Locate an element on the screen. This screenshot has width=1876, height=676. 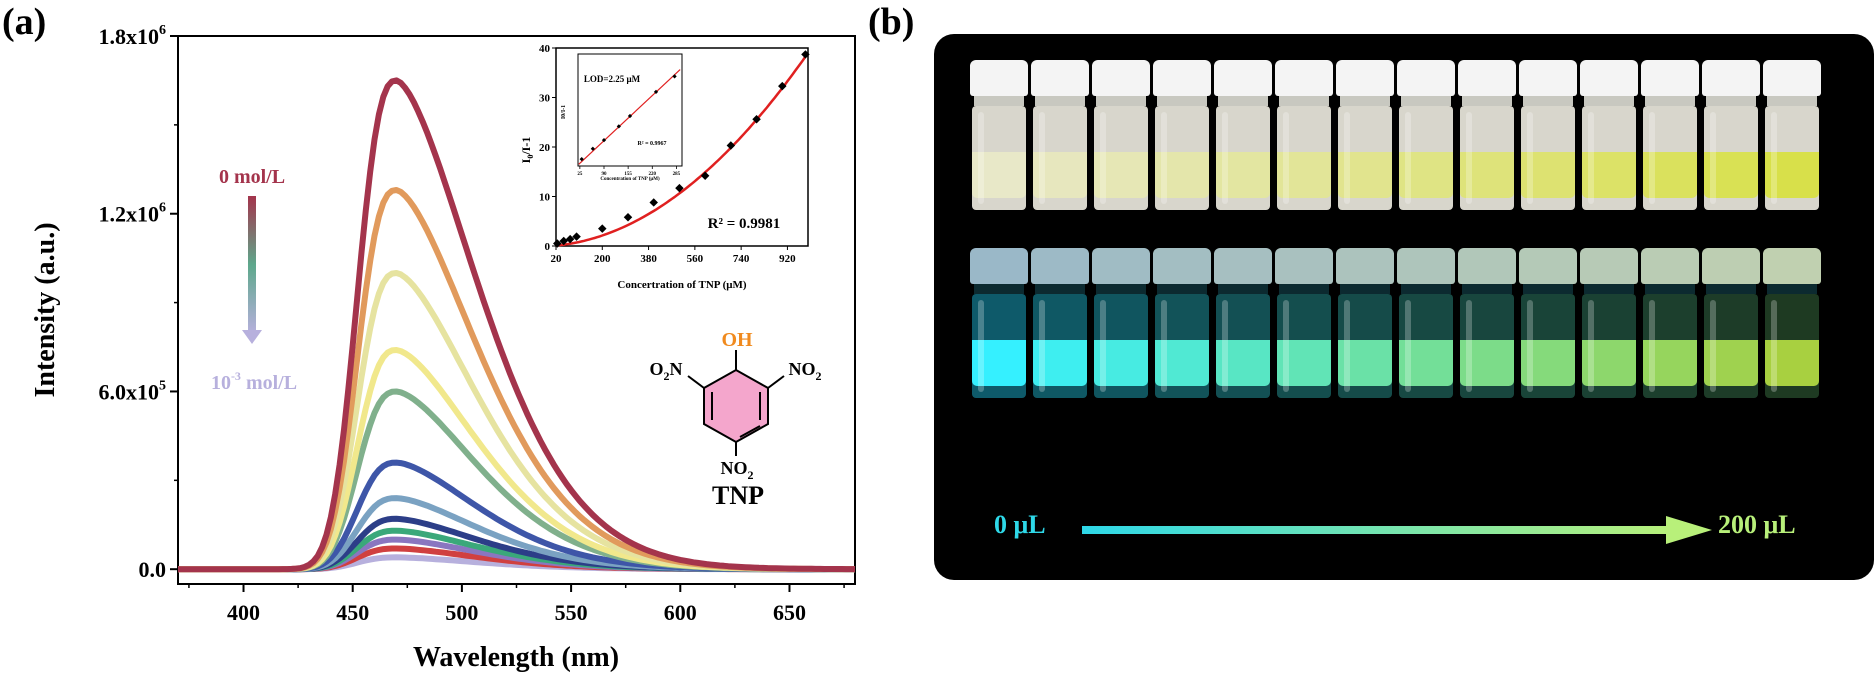
panel-a-label: (a) is located at coordinates (24, 22).